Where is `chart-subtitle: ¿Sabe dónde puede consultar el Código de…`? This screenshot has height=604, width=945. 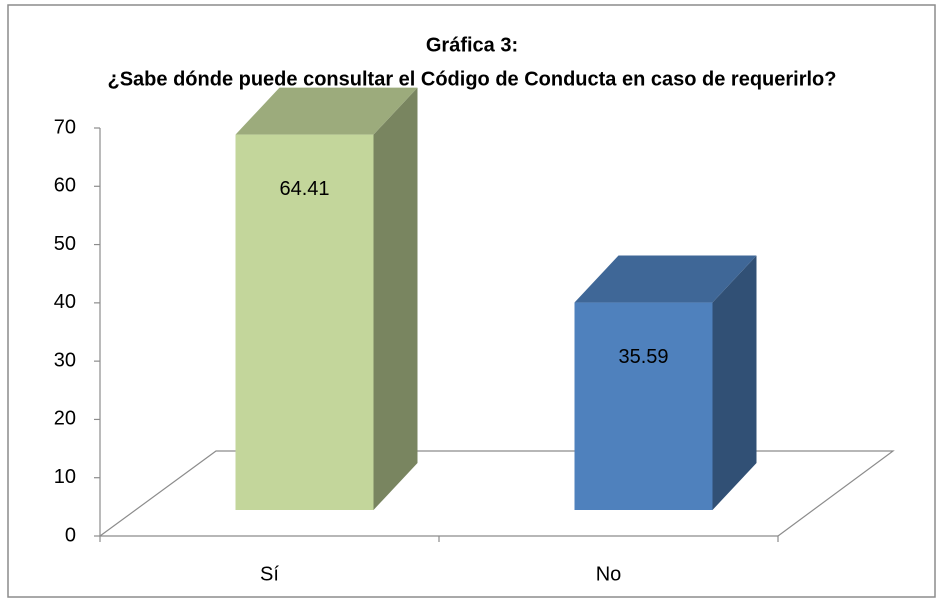
chart-subtitle: ¿Sabe dónde puede consultar el Código de… is located at coordinates (472, 79).